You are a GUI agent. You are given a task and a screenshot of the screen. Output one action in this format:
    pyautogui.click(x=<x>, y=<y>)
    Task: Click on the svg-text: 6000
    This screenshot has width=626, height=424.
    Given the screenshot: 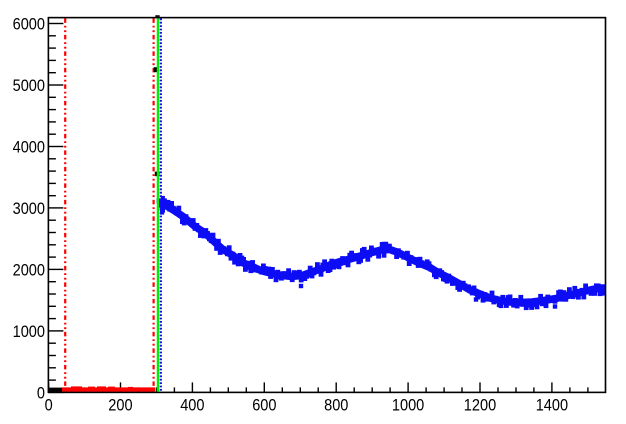 What is the action you would take?
    pyautogui.click(x=29, y=25)
    